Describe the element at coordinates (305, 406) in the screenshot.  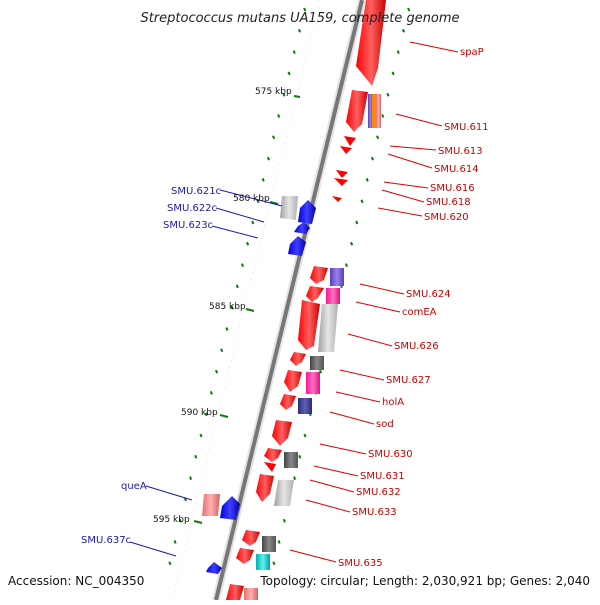
I see `cog-block-holA` at that location.